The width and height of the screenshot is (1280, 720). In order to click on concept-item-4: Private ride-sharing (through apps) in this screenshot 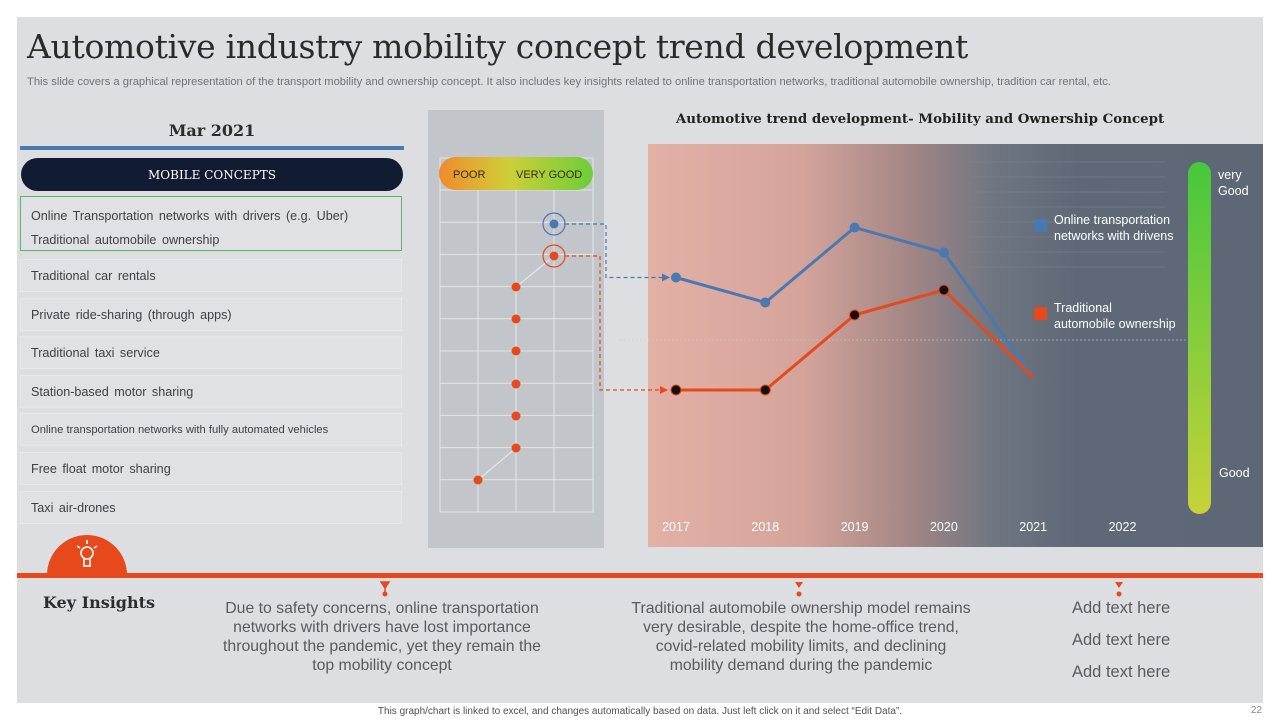, I will do `click(211, 314)`.